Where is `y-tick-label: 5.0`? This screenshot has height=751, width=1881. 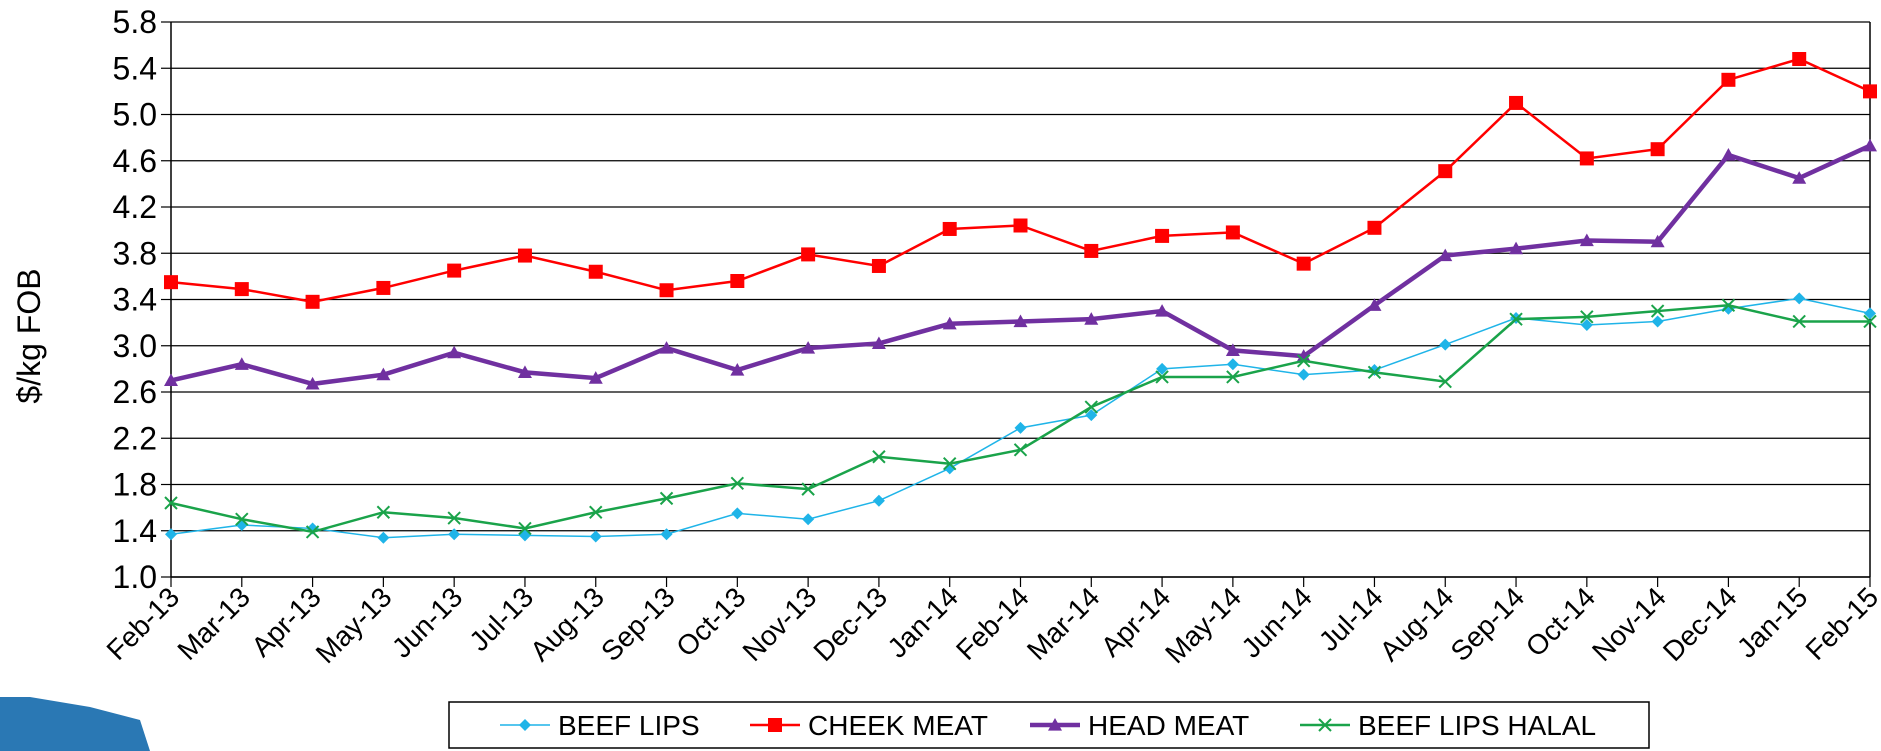 y-tick-label: 5.0 is located at coordinates (135, 115).